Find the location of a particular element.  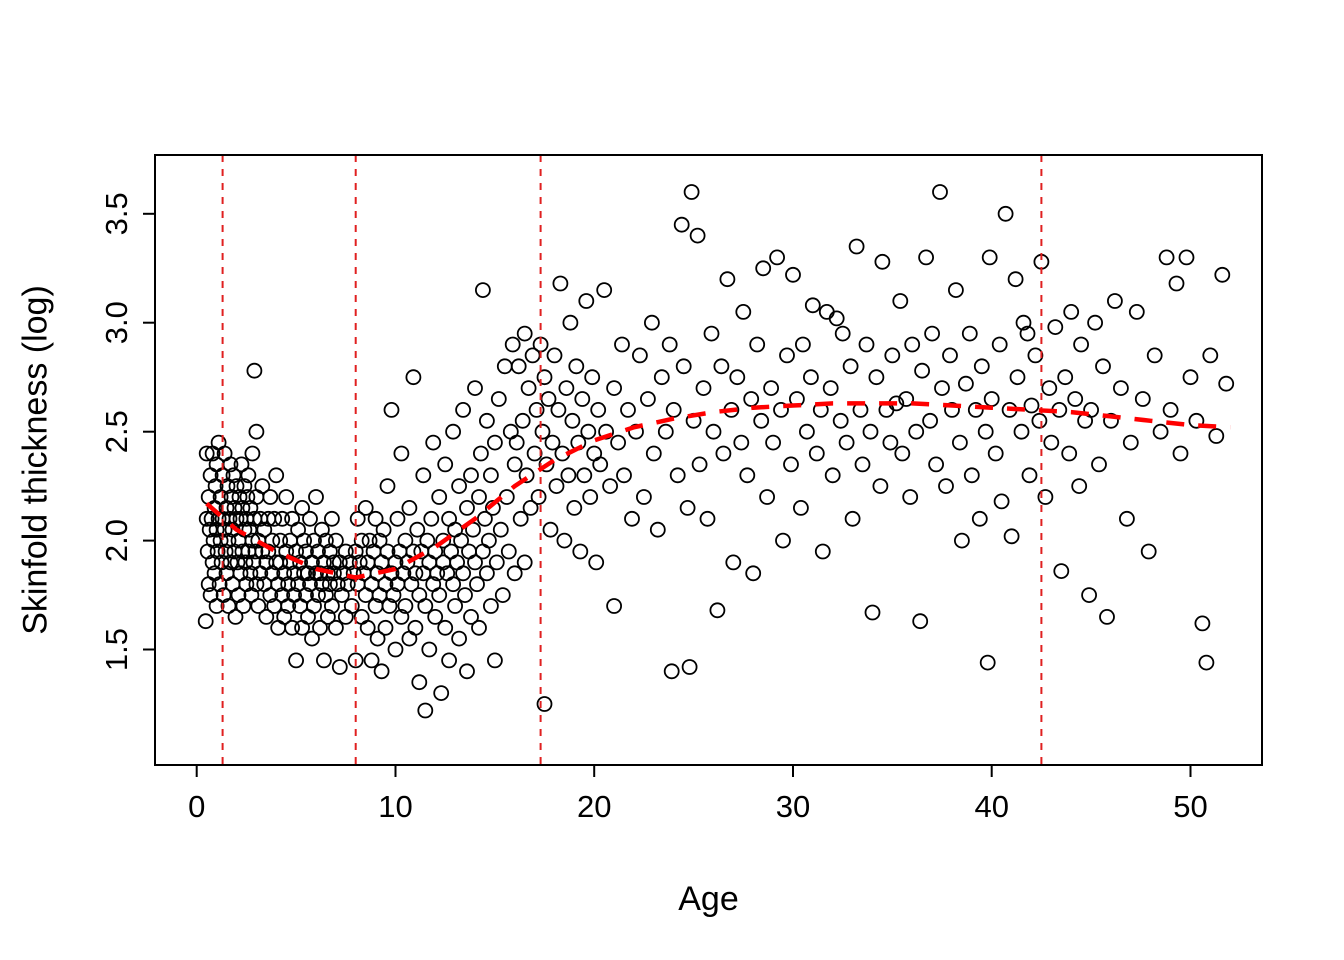

x-tick-label: 30 is located at coordinates (793, 806).